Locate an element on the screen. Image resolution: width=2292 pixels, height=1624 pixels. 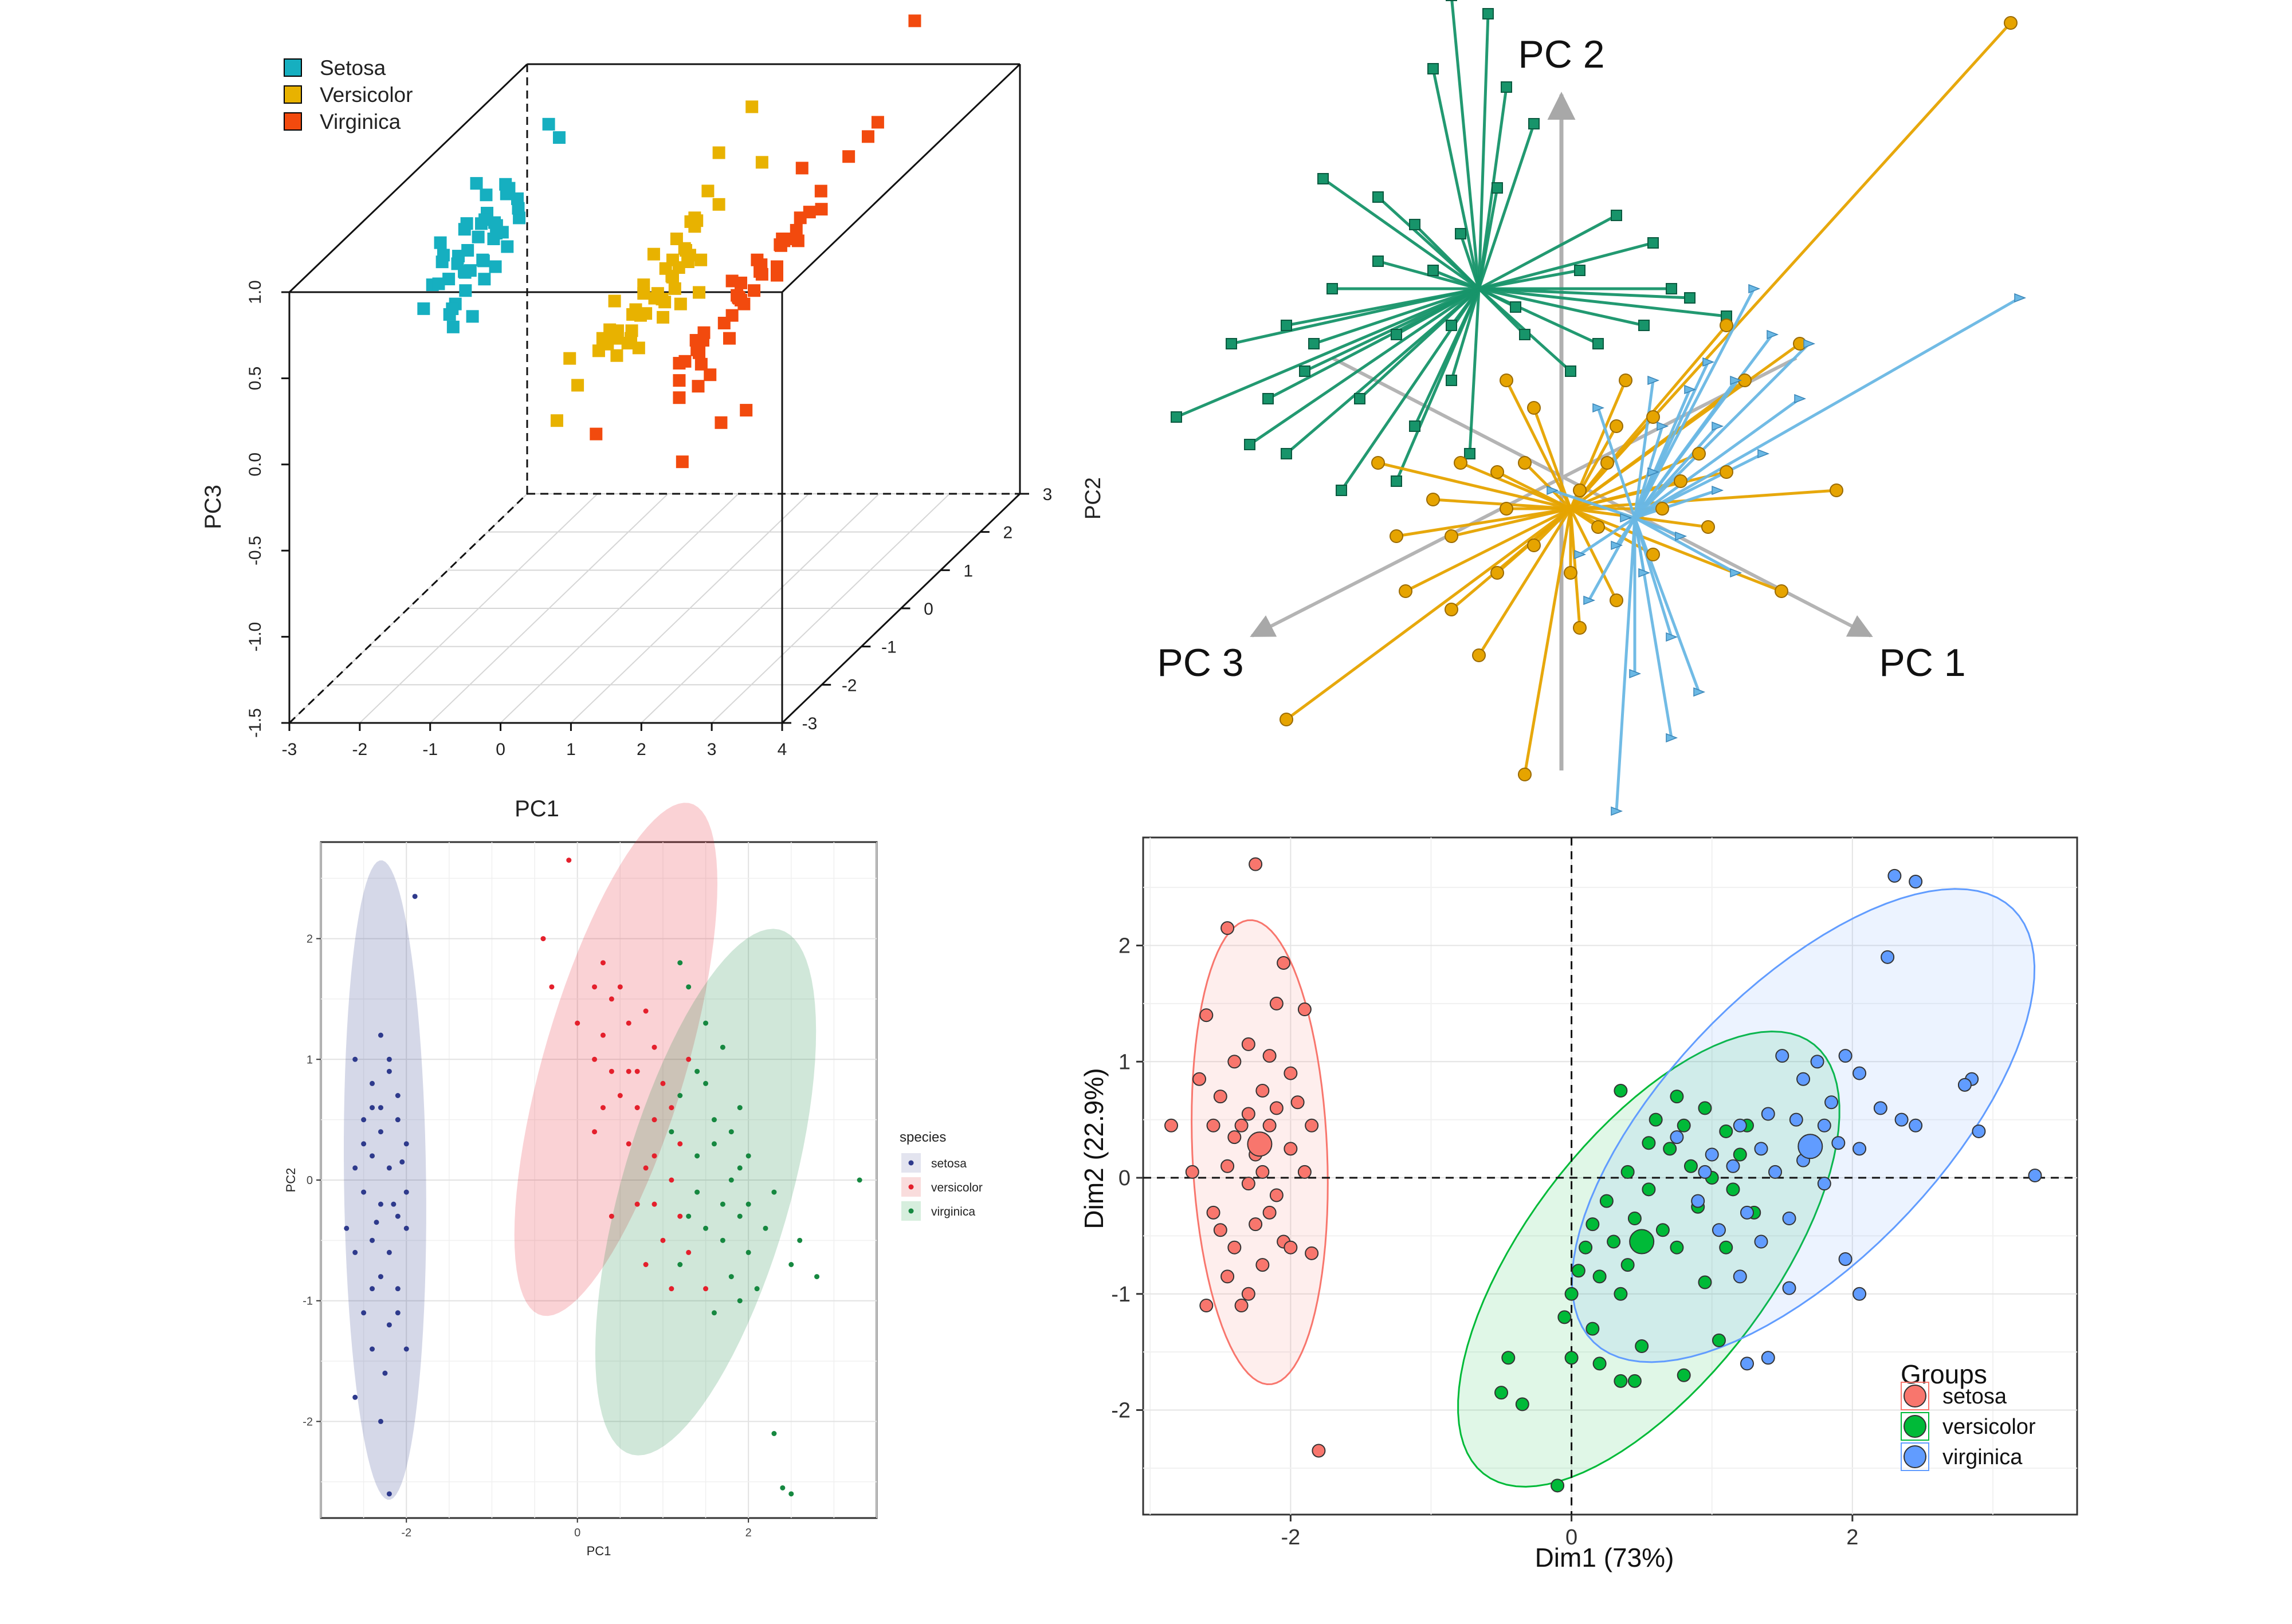
z-tick-label: -1.5 is located at coordinates (255, 723).